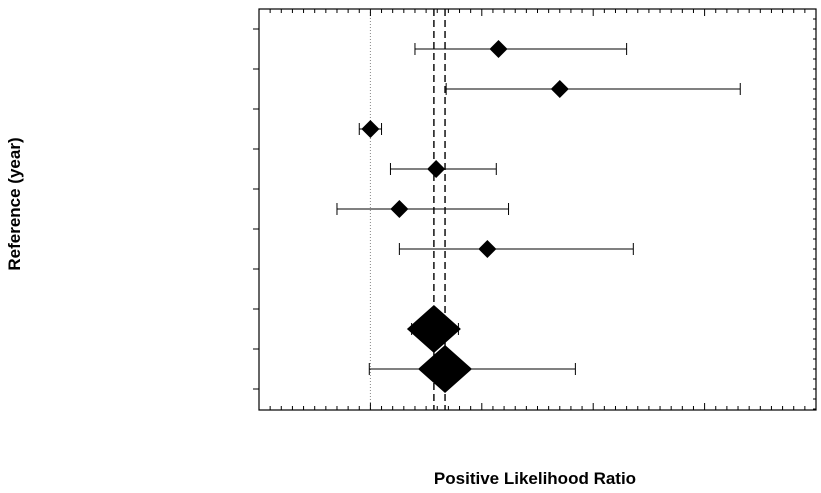 The height and width of the screenshot is (493, 821). I want to click on x-axis-title: Positive Likelihood Ratio, so click(535, 478).